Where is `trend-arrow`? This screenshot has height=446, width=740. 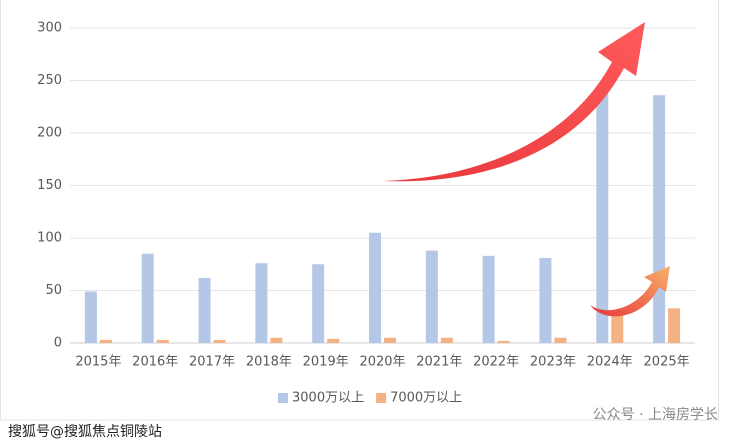
trend-arrow is located at coordinates (514, 102).